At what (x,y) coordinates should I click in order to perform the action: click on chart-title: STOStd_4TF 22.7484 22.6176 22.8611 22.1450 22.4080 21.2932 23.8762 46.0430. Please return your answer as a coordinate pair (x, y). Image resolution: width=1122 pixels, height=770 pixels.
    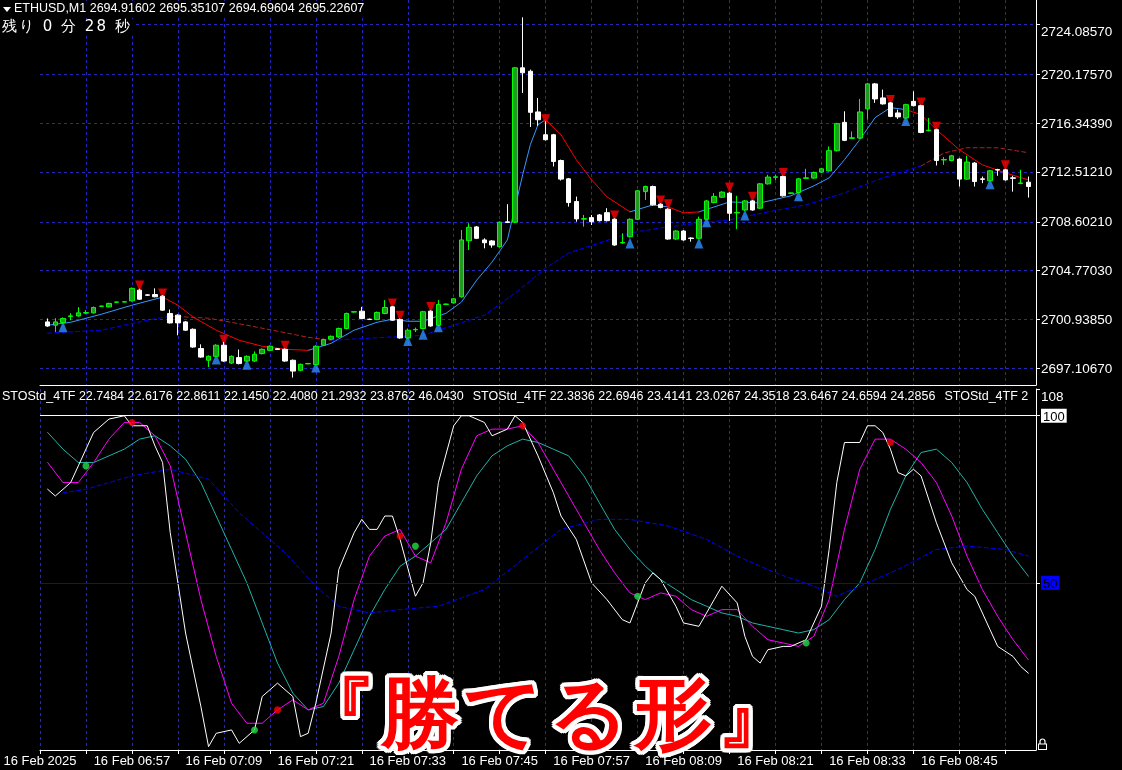
    Looking at the image, I should click on (233, 396).